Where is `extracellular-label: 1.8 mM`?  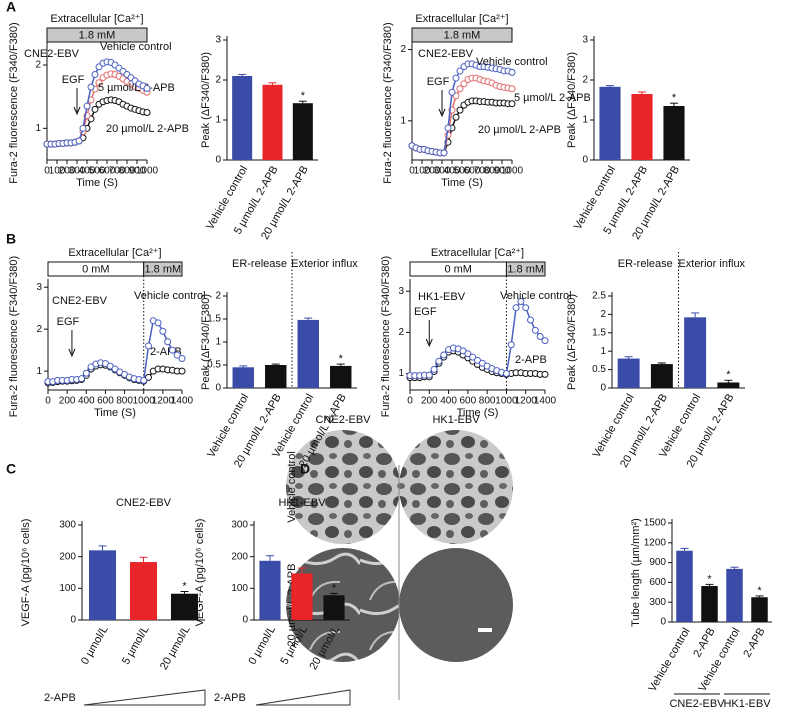
extracellular-label: 1.8 mM is located at coordinates (163, 269).